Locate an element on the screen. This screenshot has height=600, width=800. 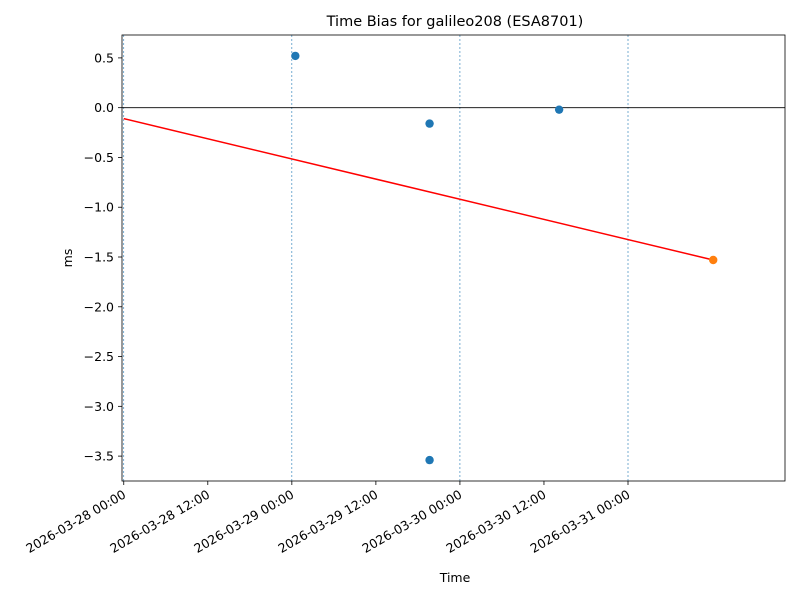
y-axis-label: ms is located at coordinates (67, 258).